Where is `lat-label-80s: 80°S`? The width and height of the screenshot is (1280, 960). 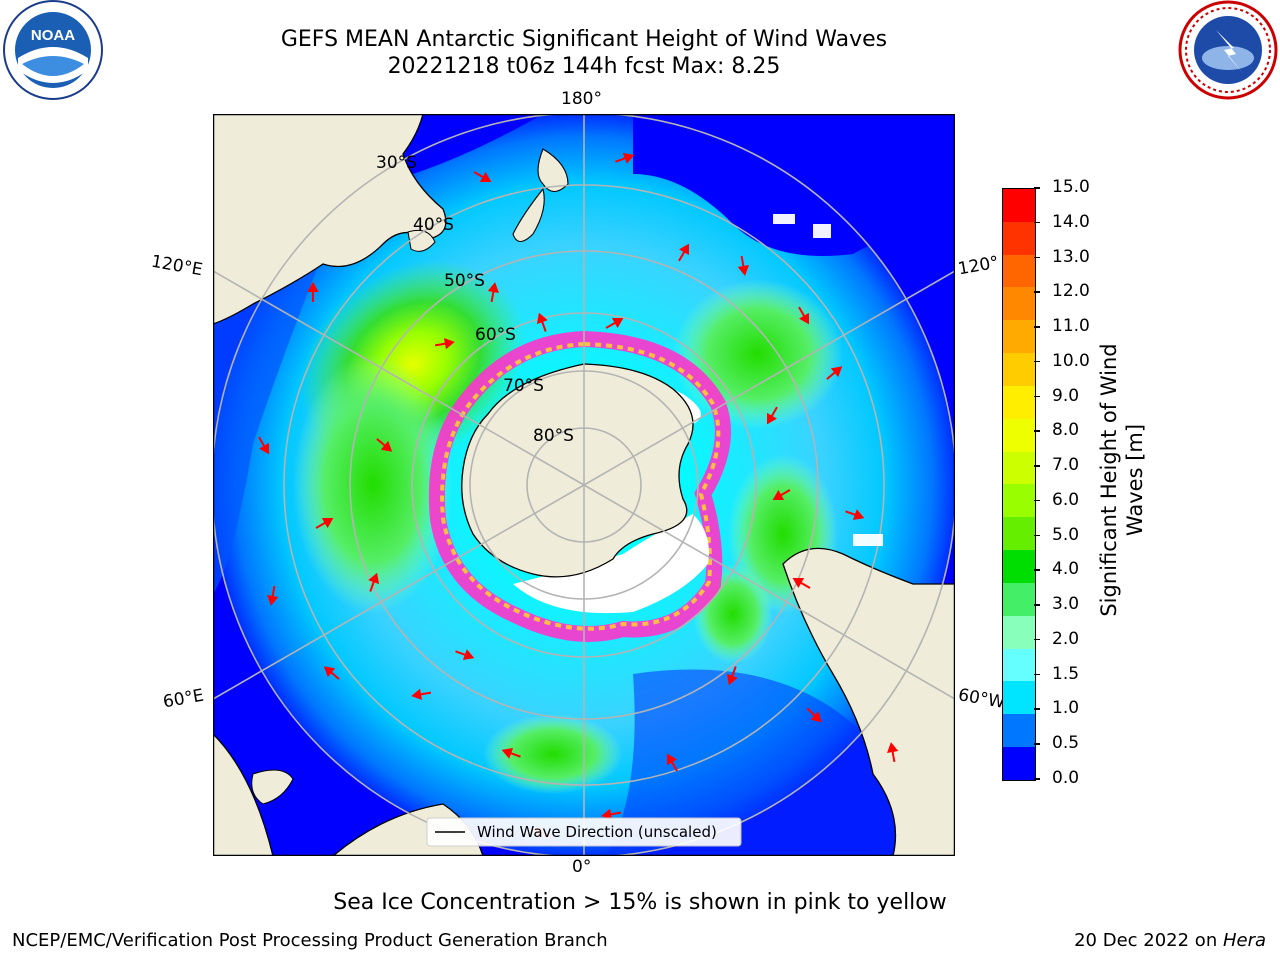
lat-label-80s: 80°S is located at coordinates (553, 436).